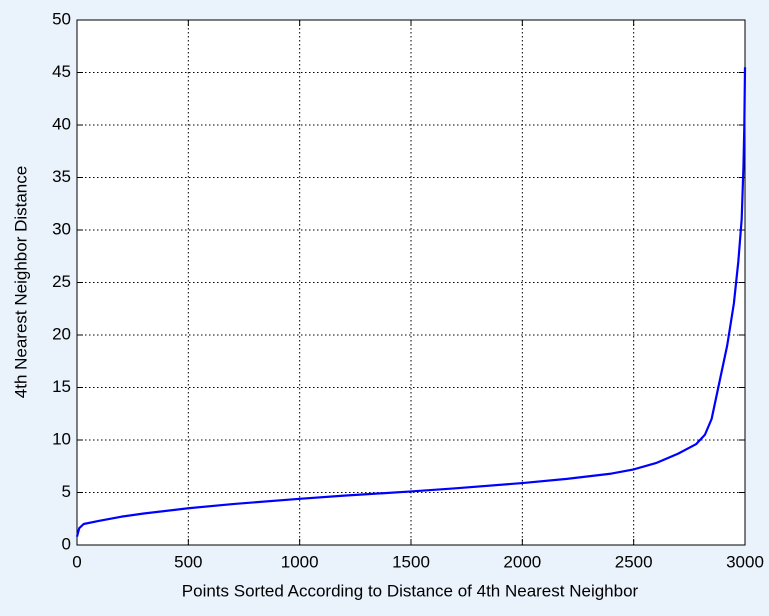 This screenshot has height=616, width=769. What do you see at coordinates (411, 561) in the screenshot?
I see `x-tick-label: 1500` at bounding box center [411, 561].